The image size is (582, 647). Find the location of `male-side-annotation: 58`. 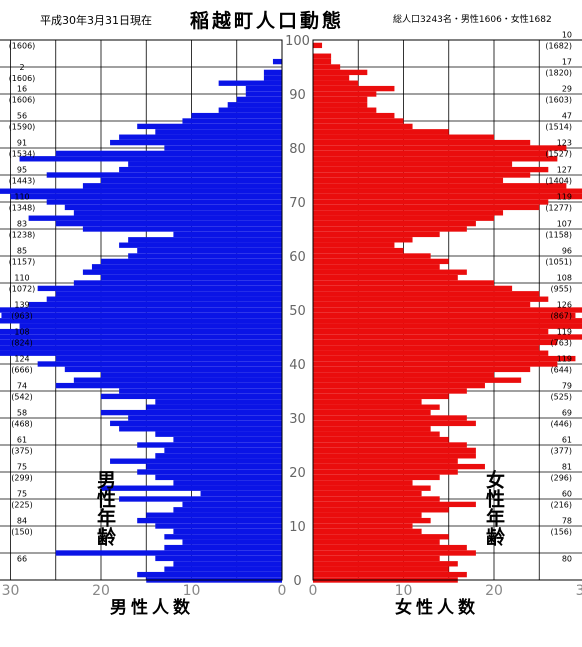

male-side-annotation: 58 is located at coordinates (22, 413).